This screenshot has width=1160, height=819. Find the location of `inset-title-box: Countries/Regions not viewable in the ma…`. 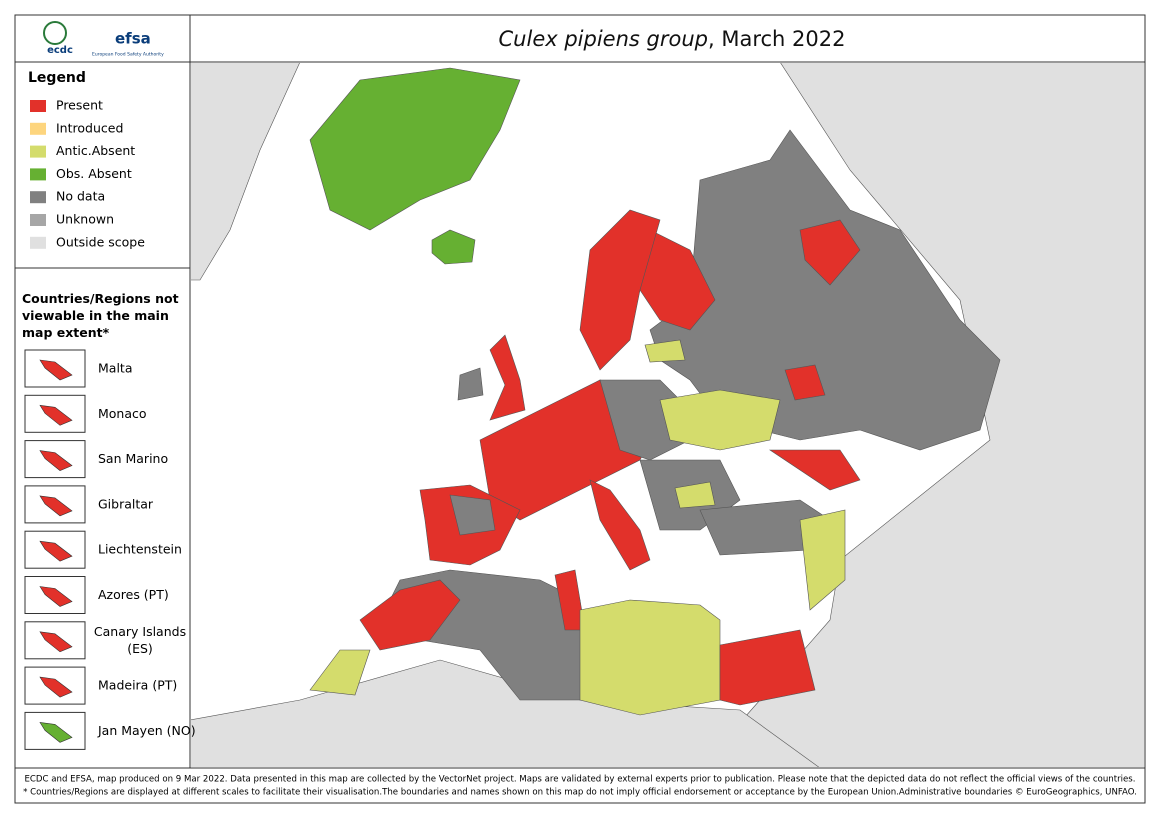

inset-title-box: Countries/Regions not viewable in the ma… is located at coordinates (100, 315).